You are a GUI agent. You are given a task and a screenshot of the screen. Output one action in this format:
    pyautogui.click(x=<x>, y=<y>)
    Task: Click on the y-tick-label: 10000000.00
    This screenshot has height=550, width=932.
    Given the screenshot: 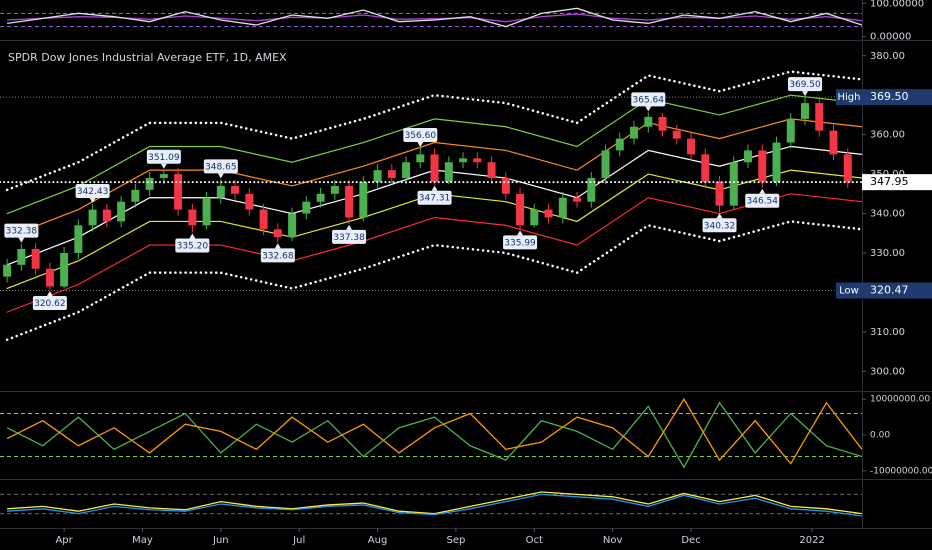 What is the action you would take?
    pyautogui.click(x=900, y=400)
    